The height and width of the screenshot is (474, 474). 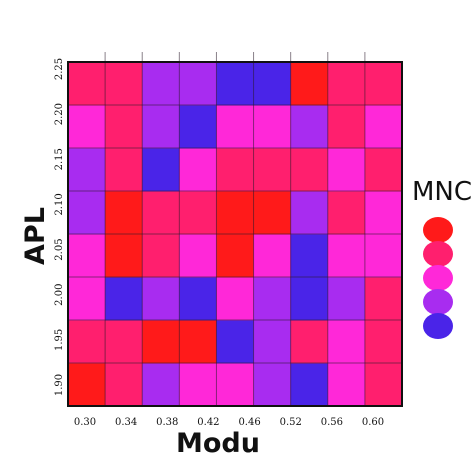 I want to click on y-tick-label: 2.20, so click(x=59, y=114).